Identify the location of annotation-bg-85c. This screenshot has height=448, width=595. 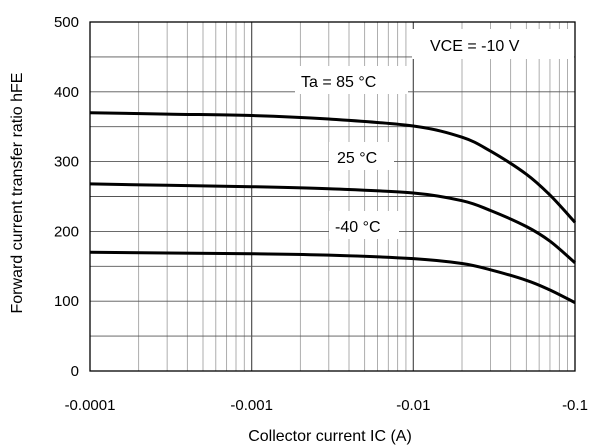
(351, 80).